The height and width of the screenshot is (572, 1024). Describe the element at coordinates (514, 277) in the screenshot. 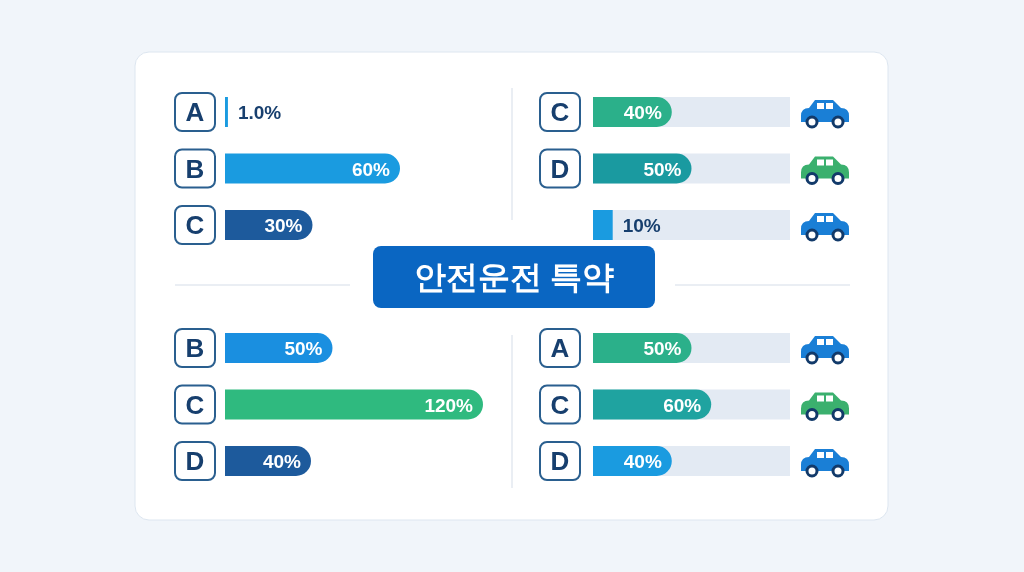

I see `text: 안전운전 특약` at that location.